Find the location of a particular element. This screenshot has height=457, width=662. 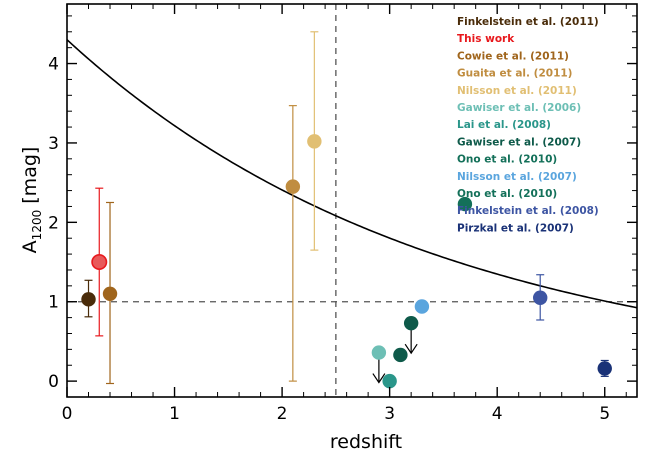

x-tick-label: 2 is located at coordinates (282, 414).